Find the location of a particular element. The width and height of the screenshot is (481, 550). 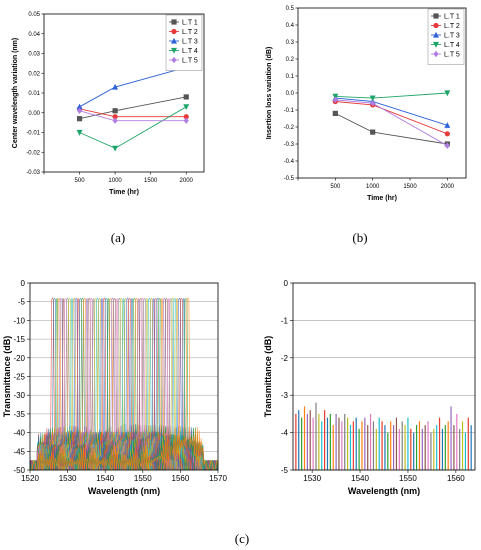

x-axis-label: Time (hr) is located at coordinates (124, 192).